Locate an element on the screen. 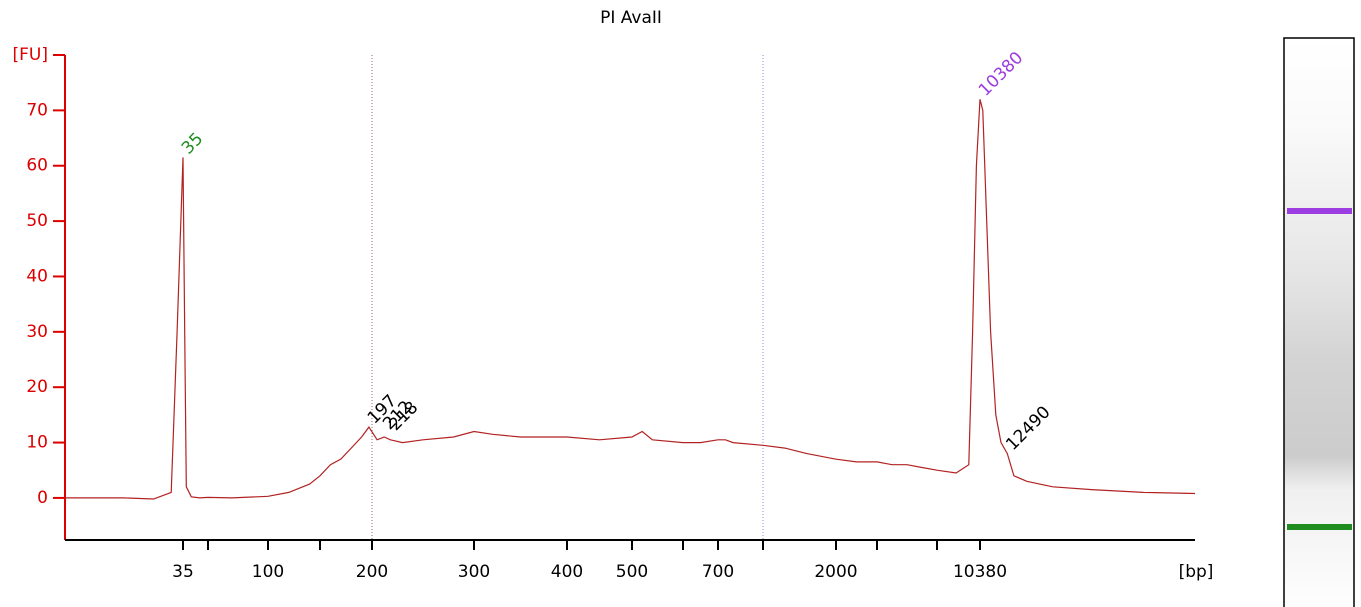 Image resolution: width=1361 pixels, height=607 pixels. y-tick-label: 10 is located at coordinates (37, 443).